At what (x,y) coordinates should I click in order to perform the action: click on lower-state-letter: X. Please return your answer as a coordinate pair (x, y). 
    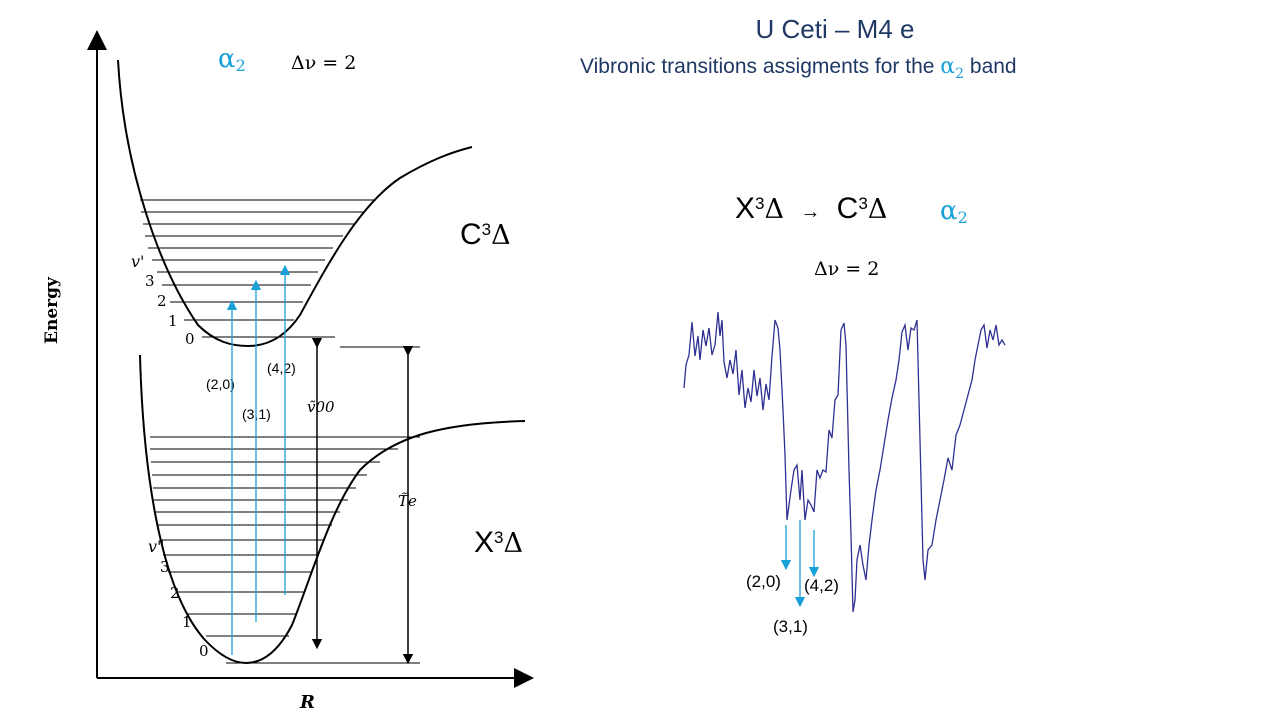
    Looking at the image, I should click on (484, 542).